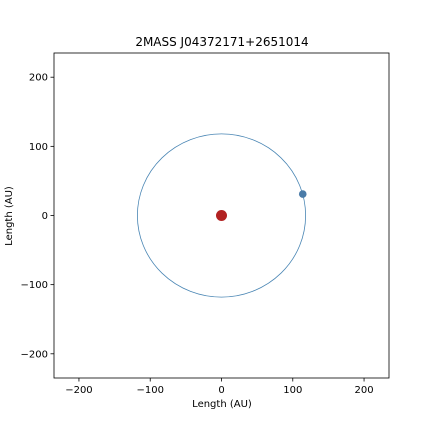 This screenshot has width=432, height=432. What do you see at coordinates (292, 390) in the screenshot?
I see `x-tick-label: 100` at bounding box center [292, 390].